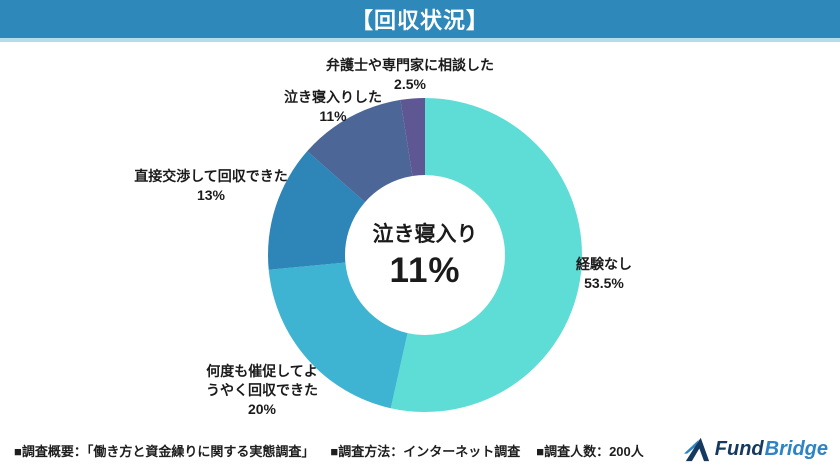  Describe the element at coordinates (262, 380) in the screenshot. I see `segment-label-text: 何度も催促してようやく回収できた` at that location.